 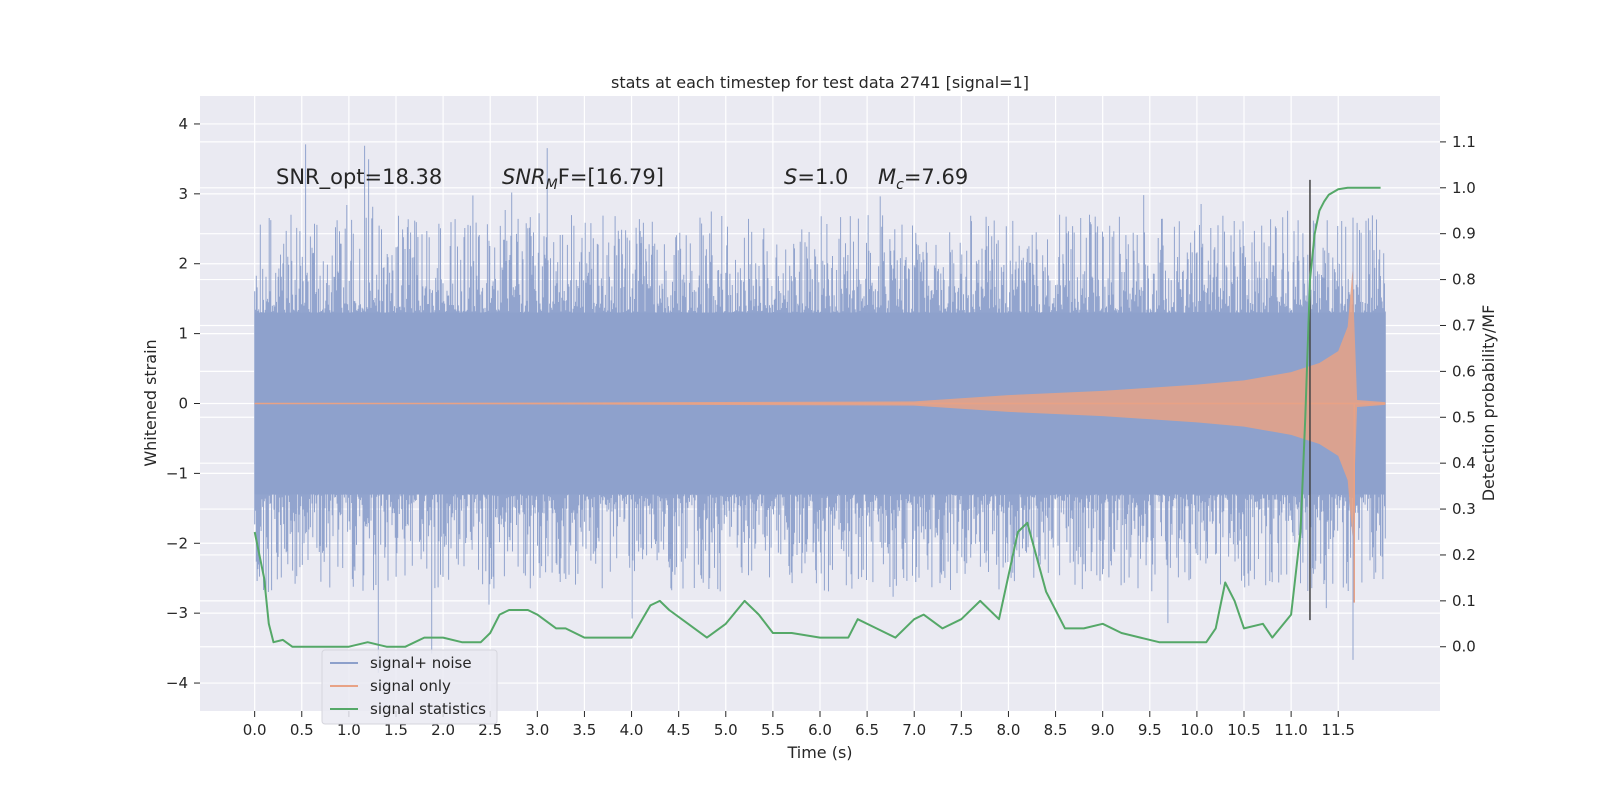 I want to click on annotation-snr-opt: SNR_opt=18.38, so click(x=359, y=177).